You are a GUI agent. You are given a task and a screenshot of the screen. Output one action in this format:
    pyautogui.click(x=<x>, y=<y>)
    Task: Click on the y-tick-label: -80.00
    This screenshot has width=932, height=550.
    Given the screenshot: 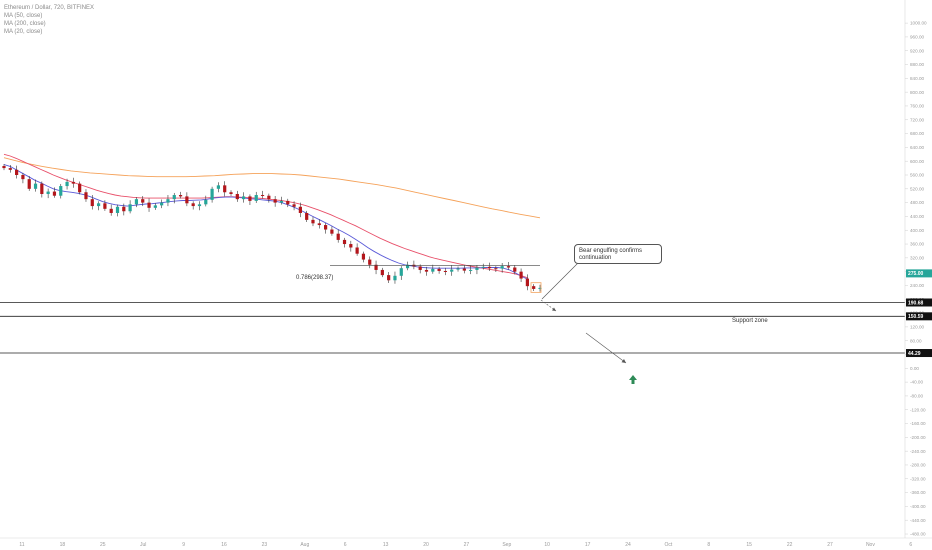 What is the action you would take?
    pyautogui.click(x=916, y=396)
    